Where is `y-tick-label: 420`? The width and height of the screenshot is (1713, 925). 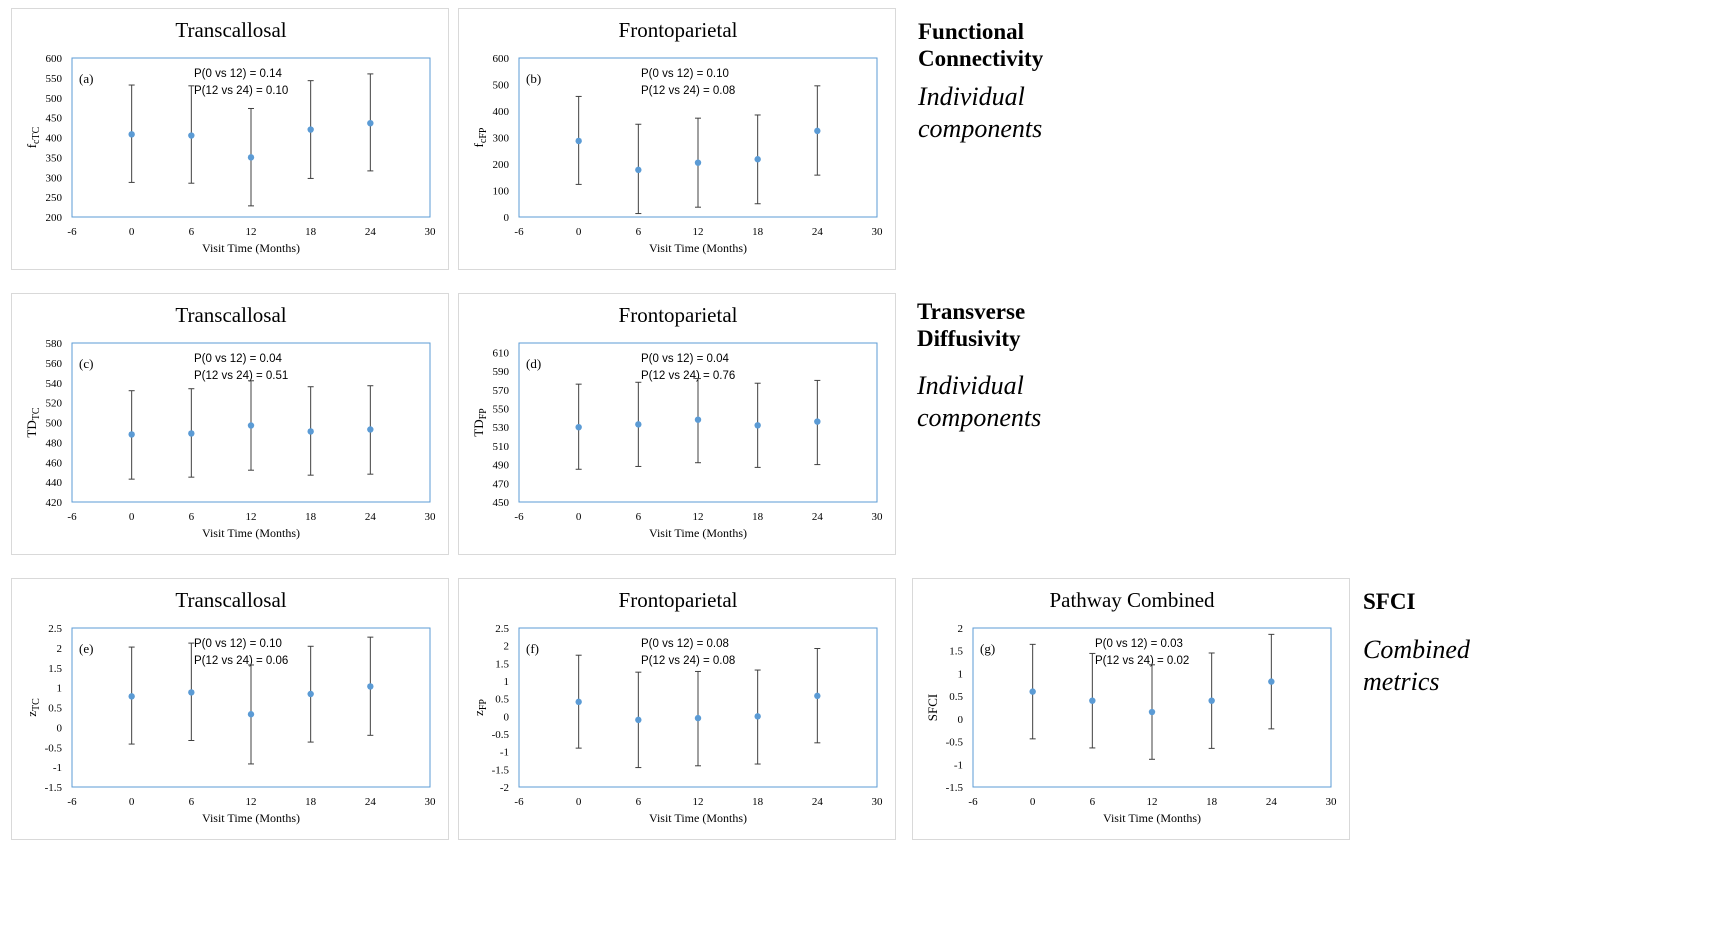
y-tick-label: 420 is located at coordinates (54, 503).